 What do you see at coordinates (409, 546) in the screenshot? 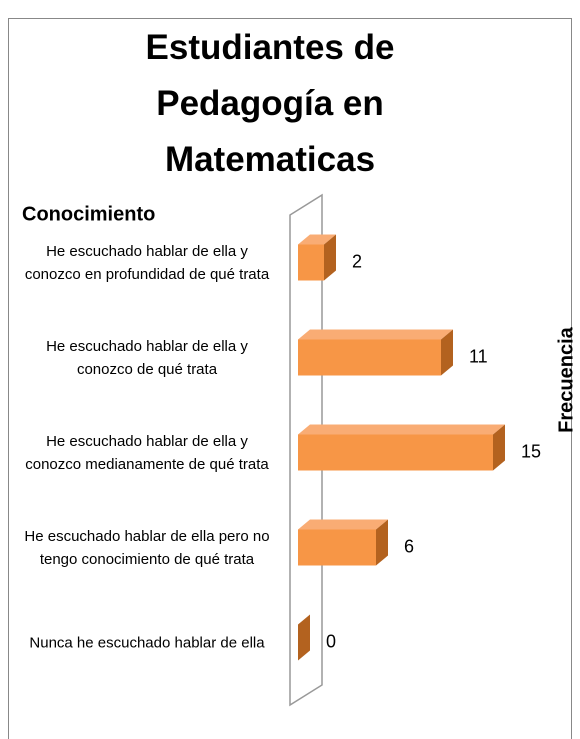
I see `value-label: 6` at bounding box center [409, 546].